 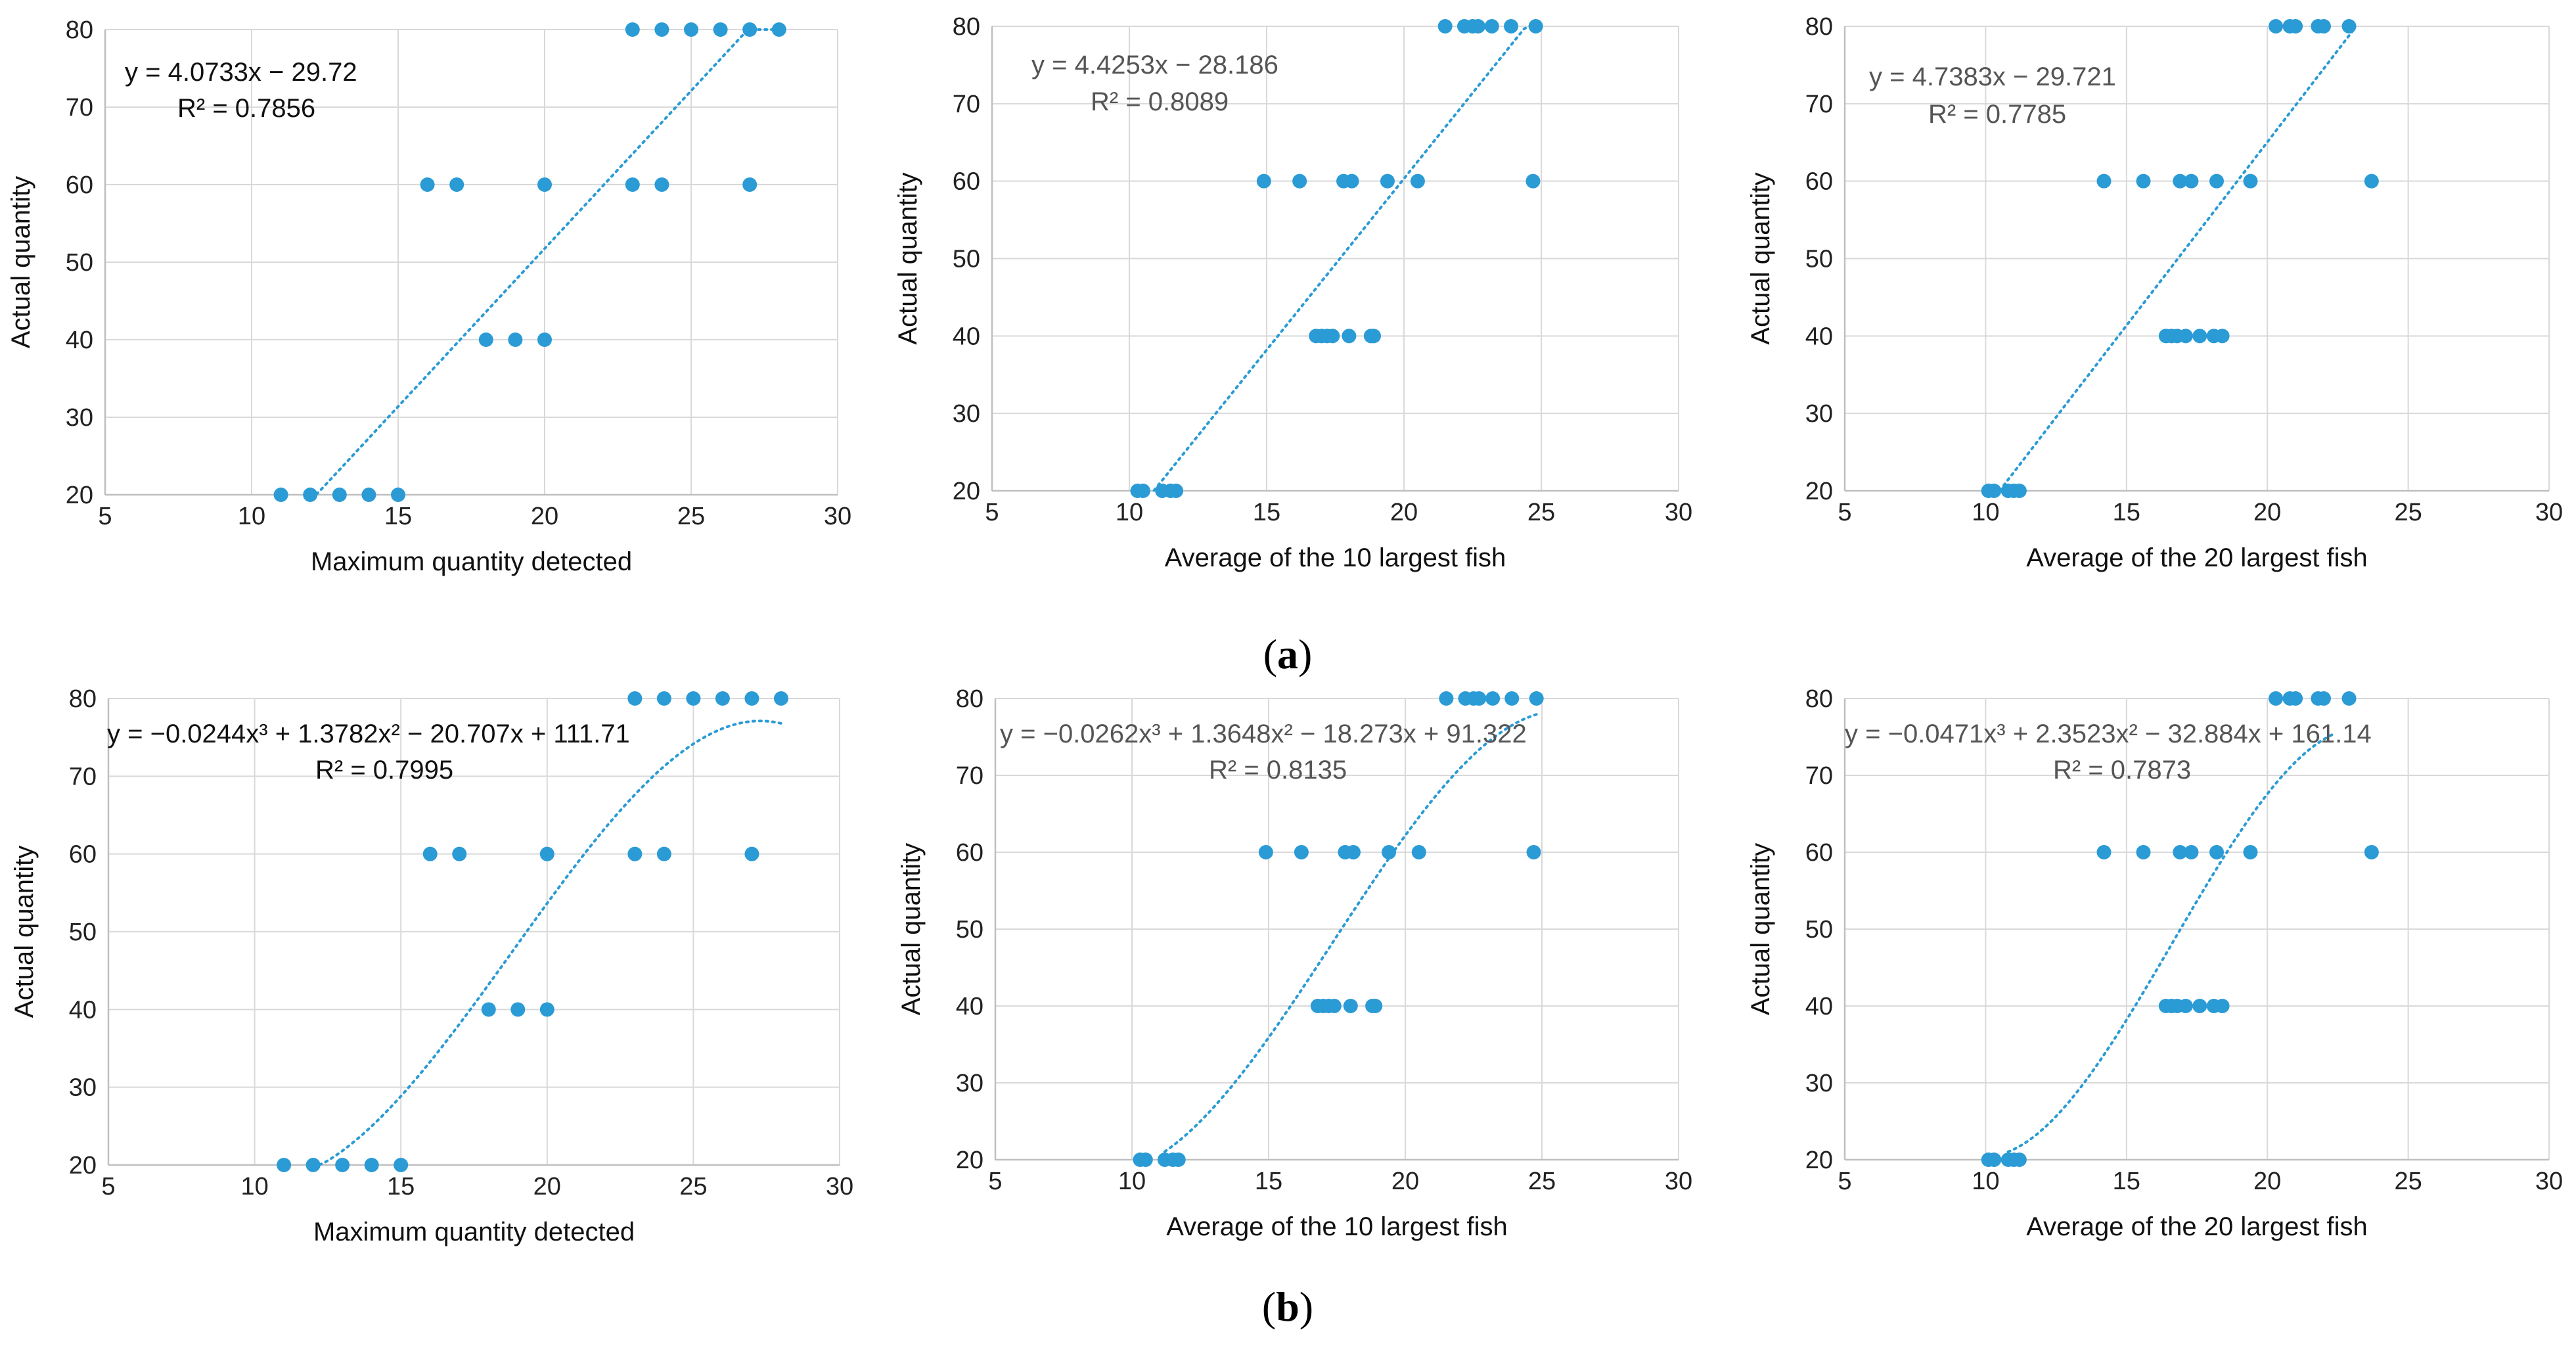 What do you see at coordinates (1268, 1181) in the screenshot?
I see `x-tick-label: 15` at bounding box center [1268, 1181].